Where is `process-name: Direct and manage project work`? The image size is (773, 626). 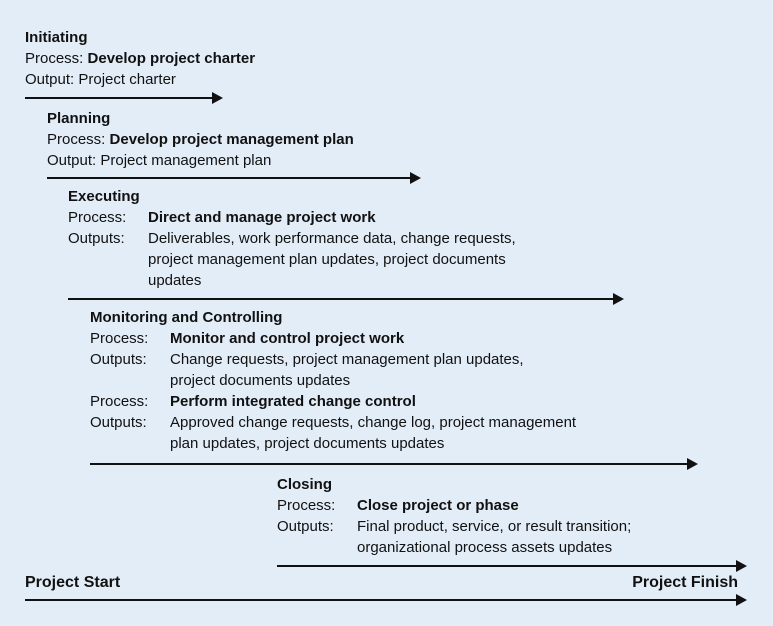 process-name: Direct and manage project work is located at coordinates (262, 217).